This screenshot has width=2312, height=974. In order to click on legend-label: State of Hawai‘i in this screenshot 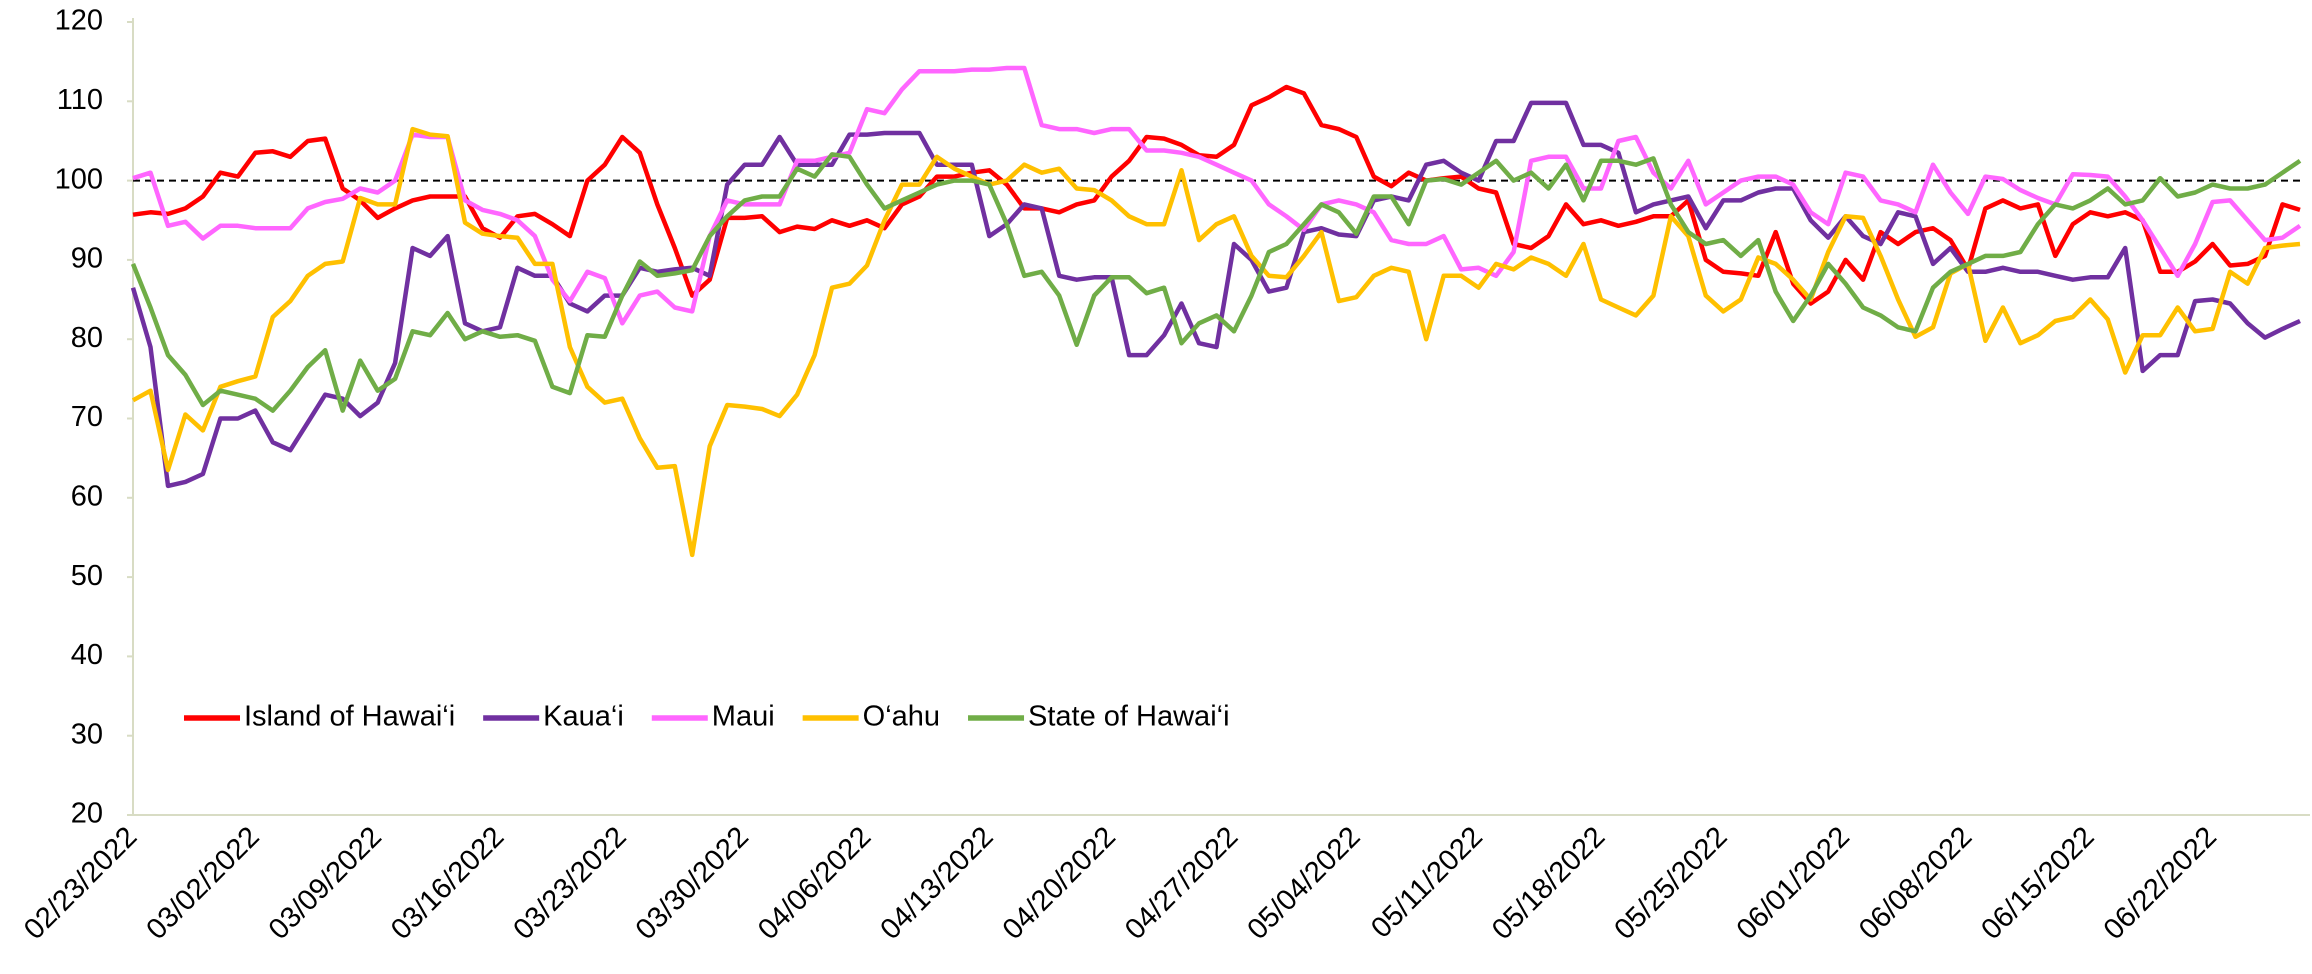, I will do `click(1129, 717)`.